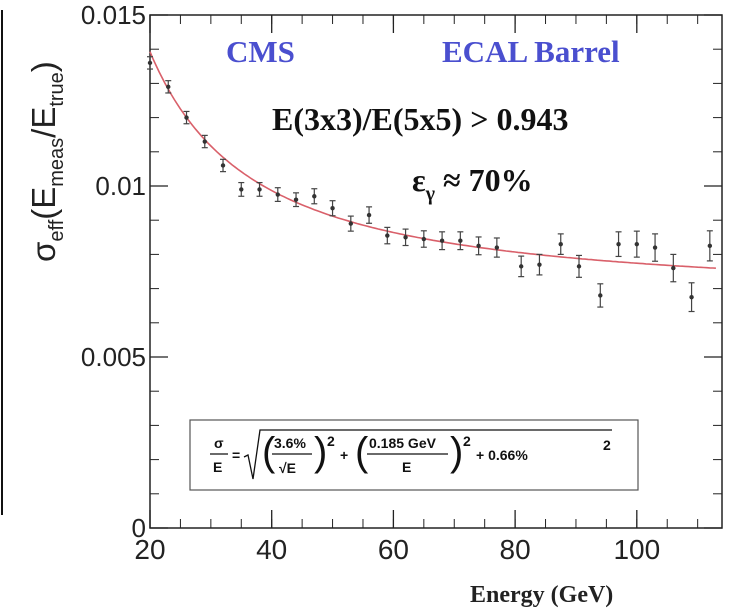  I want to click on formula-box, so click(414, 455).